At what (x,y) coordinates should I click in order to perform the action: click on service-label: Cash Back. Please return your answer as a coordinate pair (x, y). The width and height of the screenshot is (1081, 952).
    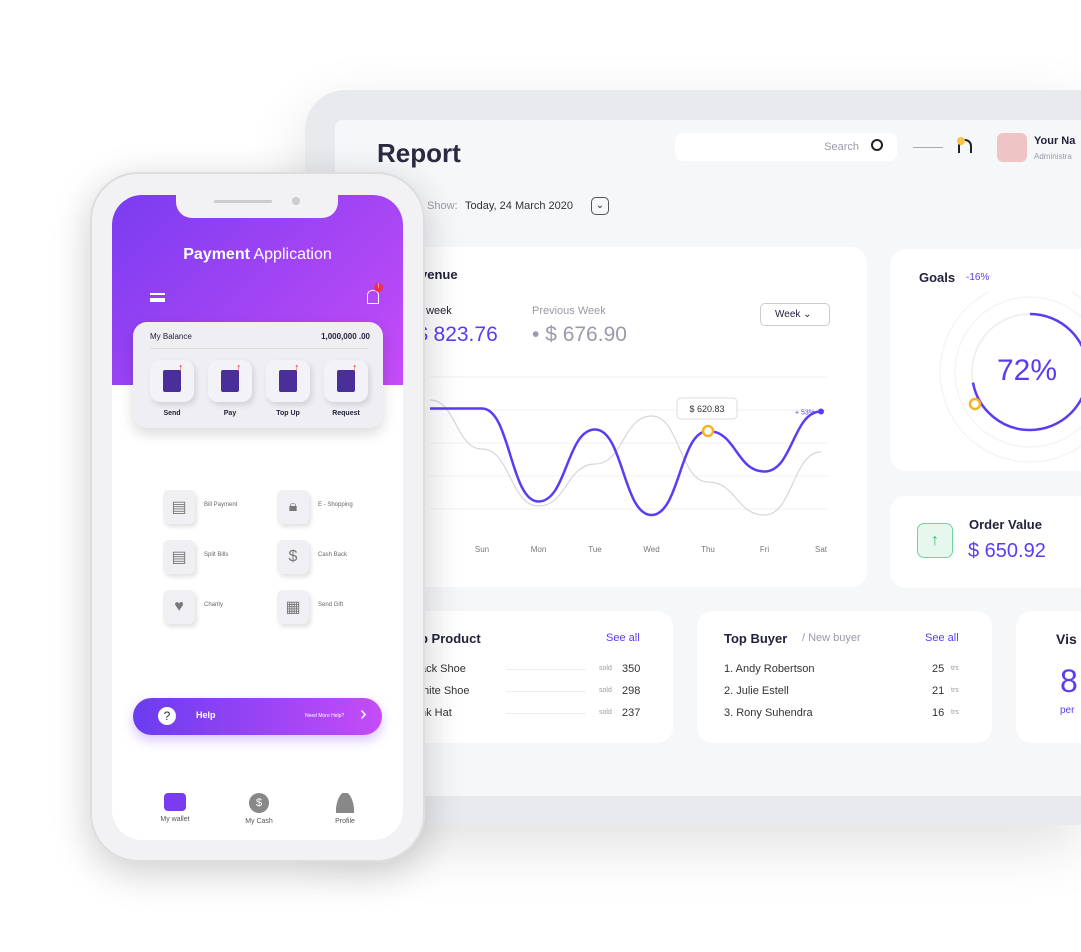
    Looking at the image, I should click on (333, 555).